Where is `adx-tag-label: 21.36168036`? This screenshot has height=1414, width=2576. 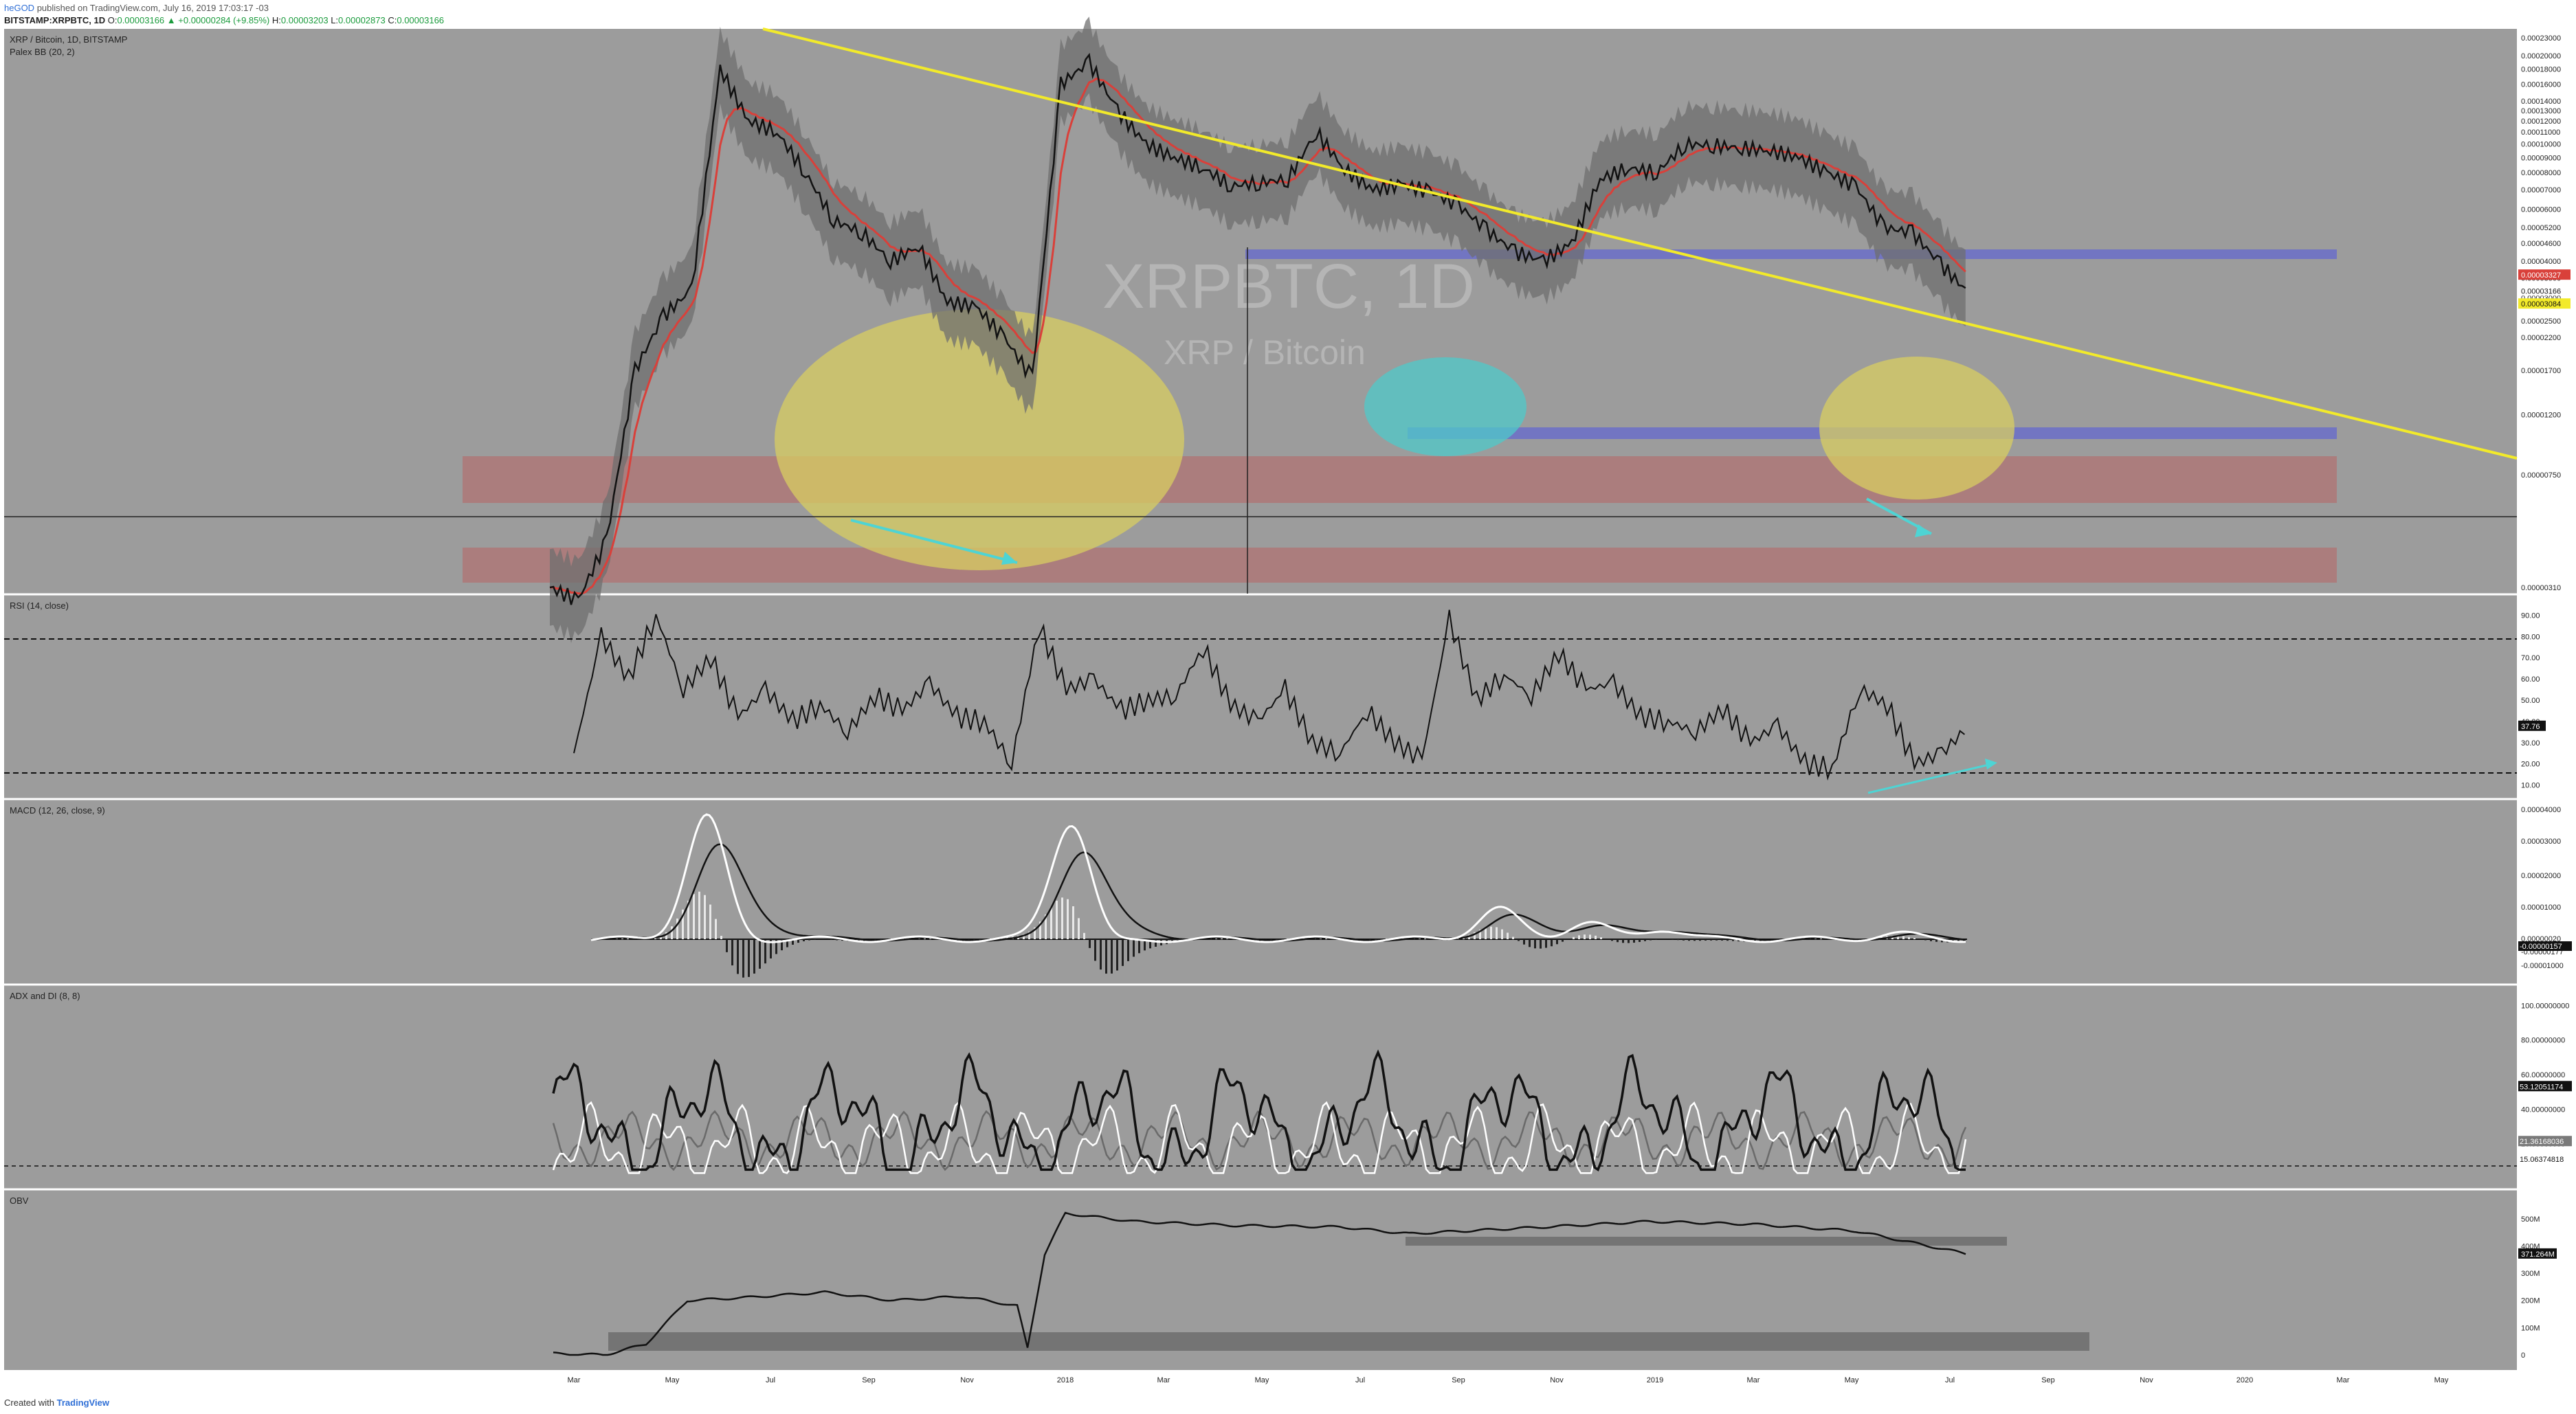
adx-tag-label: 21.36168036 is located at coordinates (2542, 1142).